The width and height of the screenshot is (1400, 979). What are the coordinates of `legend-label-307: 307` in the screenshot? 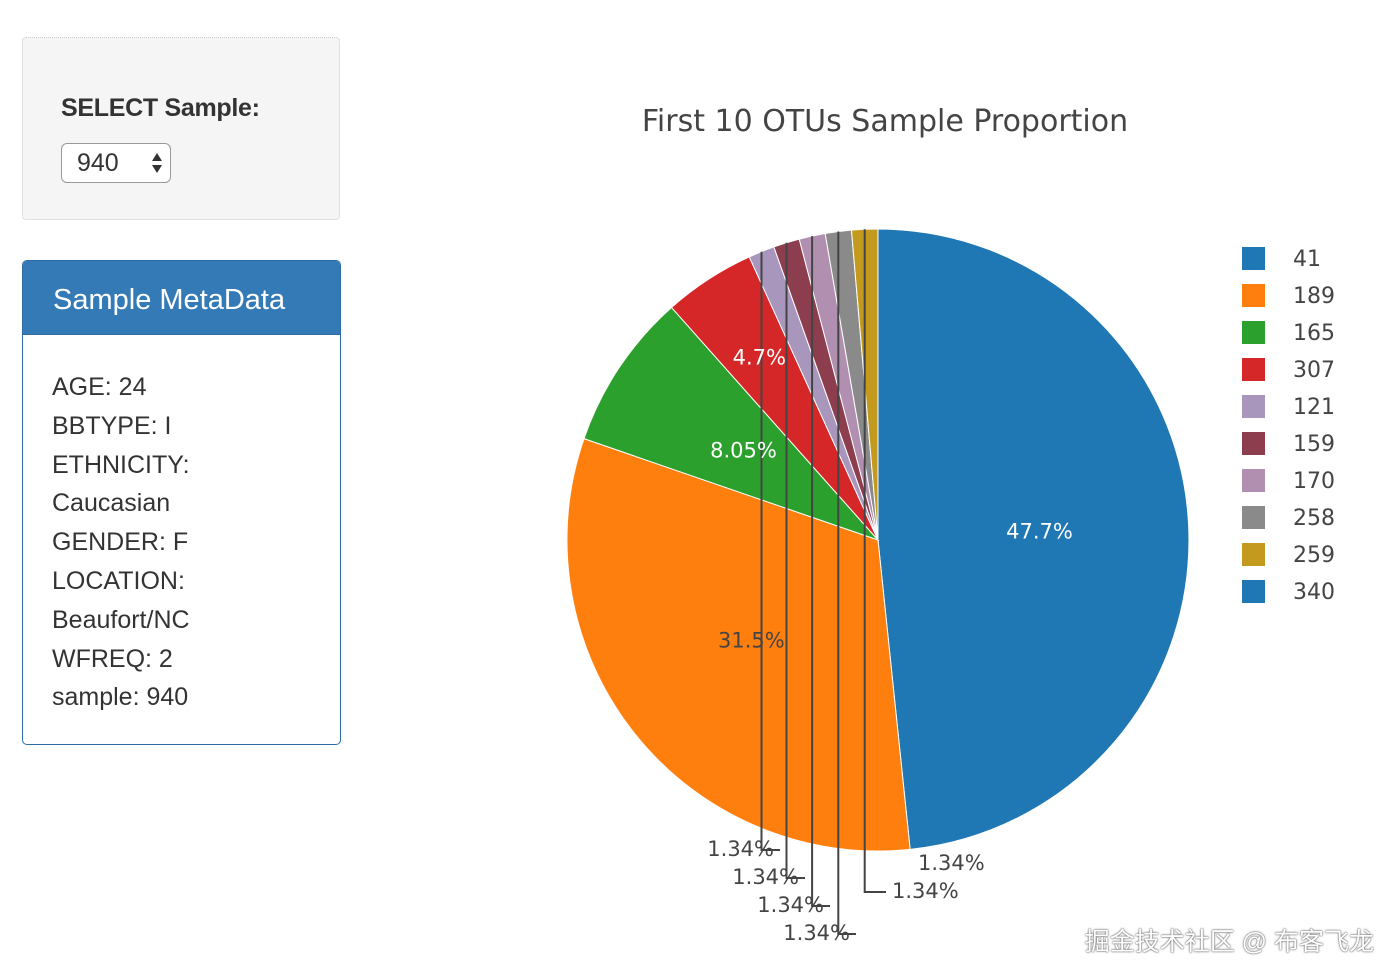 It's located at (1314, 370).